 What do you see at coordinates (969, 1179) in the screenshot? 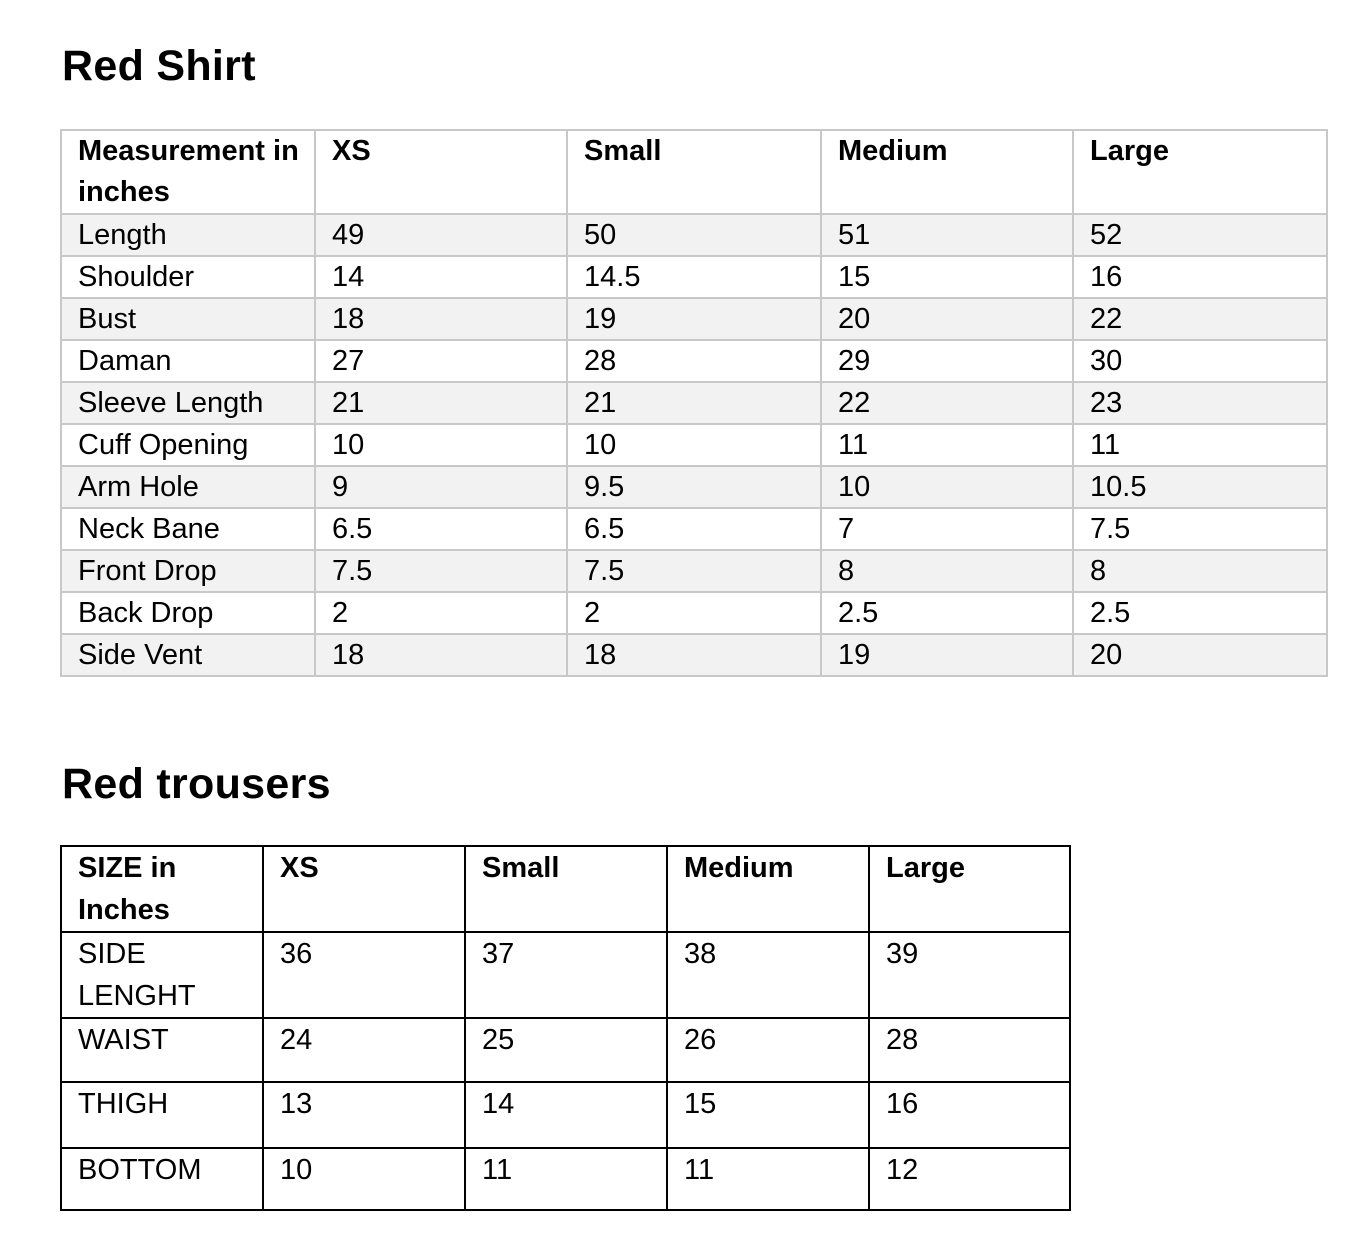
I see `table-cell: 12` at bounding box center [969, 1179].